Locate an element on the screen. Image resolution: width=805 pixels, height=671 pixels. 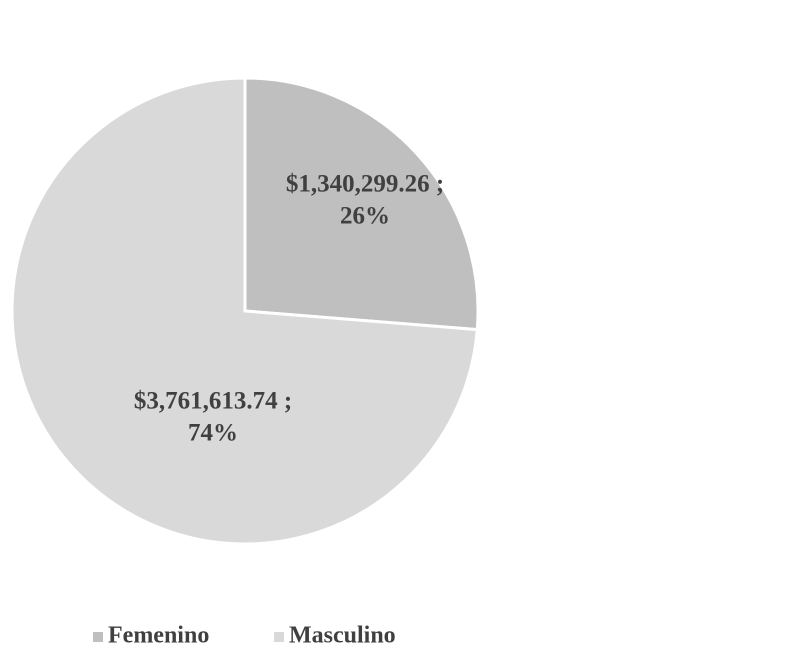
legend-label: Masculino is located at coordinates (342, 636).